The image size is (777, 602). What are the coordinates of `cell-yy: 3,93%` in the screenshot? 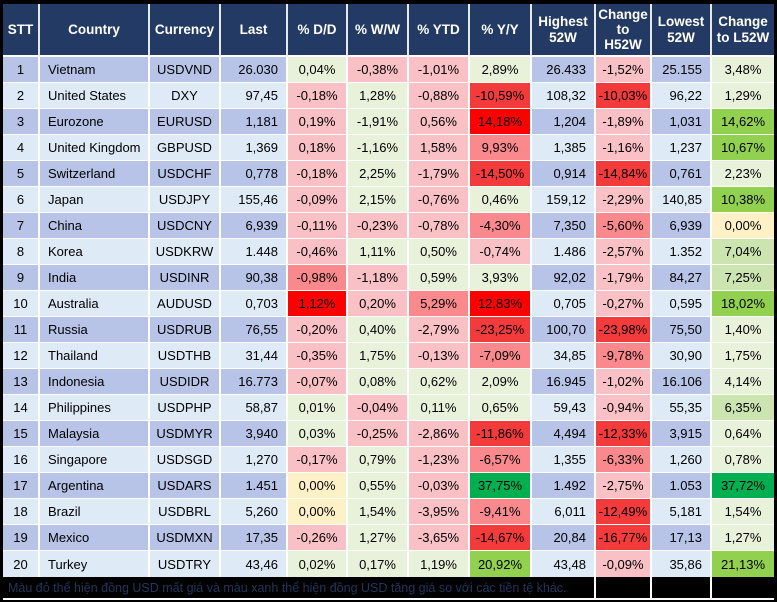 It's located at (501, 278).